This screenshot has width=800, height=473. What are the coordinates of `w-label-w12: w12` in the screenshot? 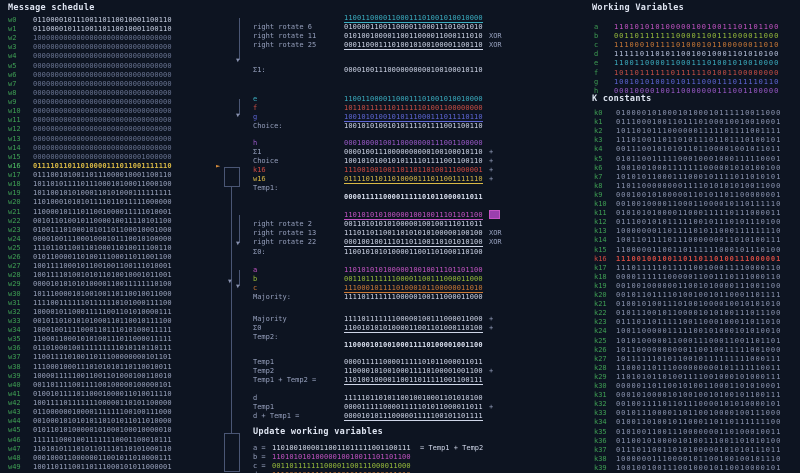 It's located at (14, 129).